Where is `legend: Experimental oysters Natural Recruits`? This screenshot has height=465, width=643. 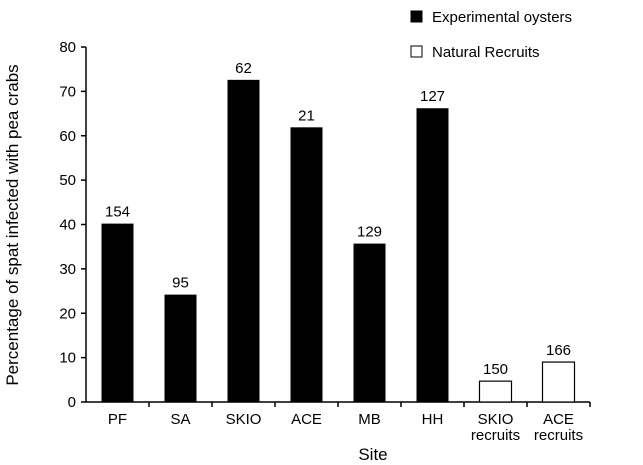 legend: Experimental oysters Natural Recruits is located at coordinates (491, 35).